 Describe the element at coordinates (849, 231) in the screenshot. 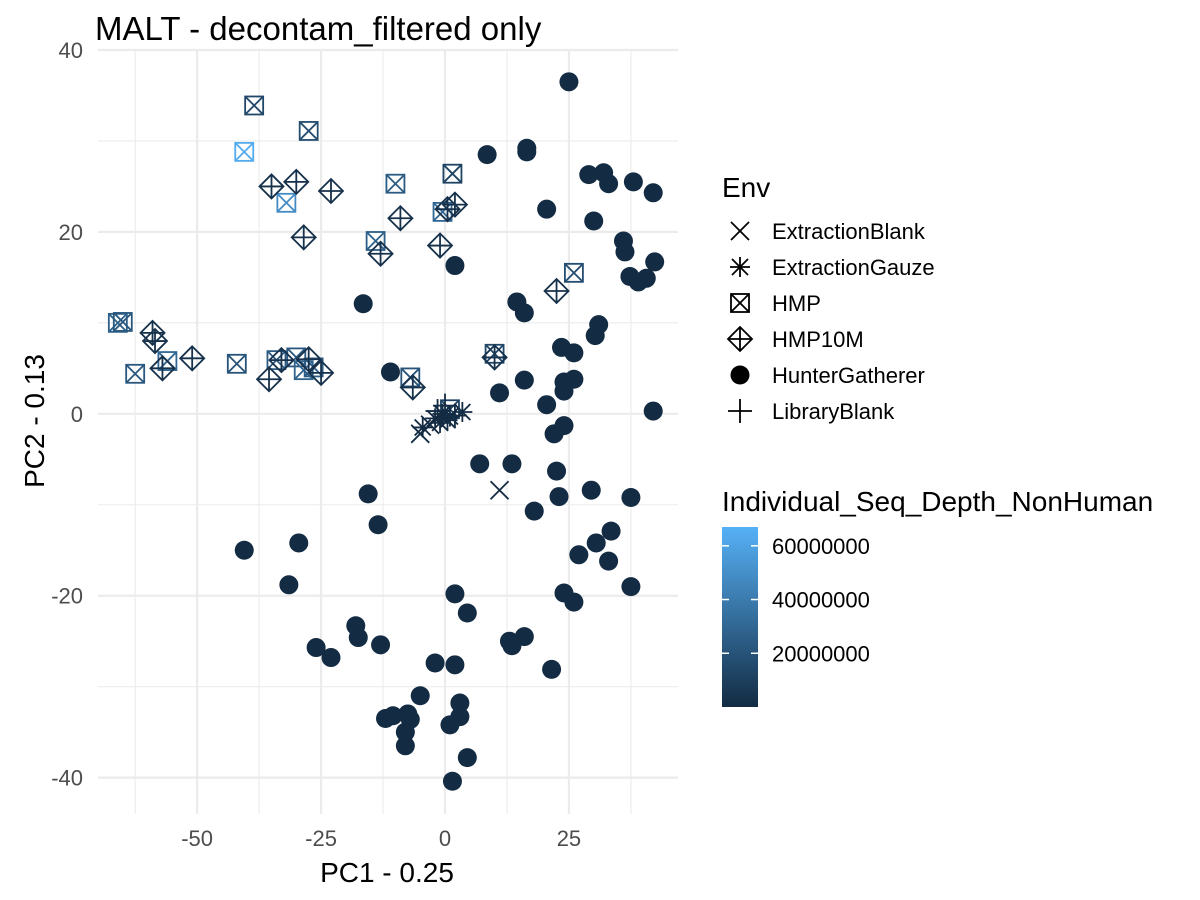

I see `legend-label-ExtractionBlank: ExtractionBlank` at that location.